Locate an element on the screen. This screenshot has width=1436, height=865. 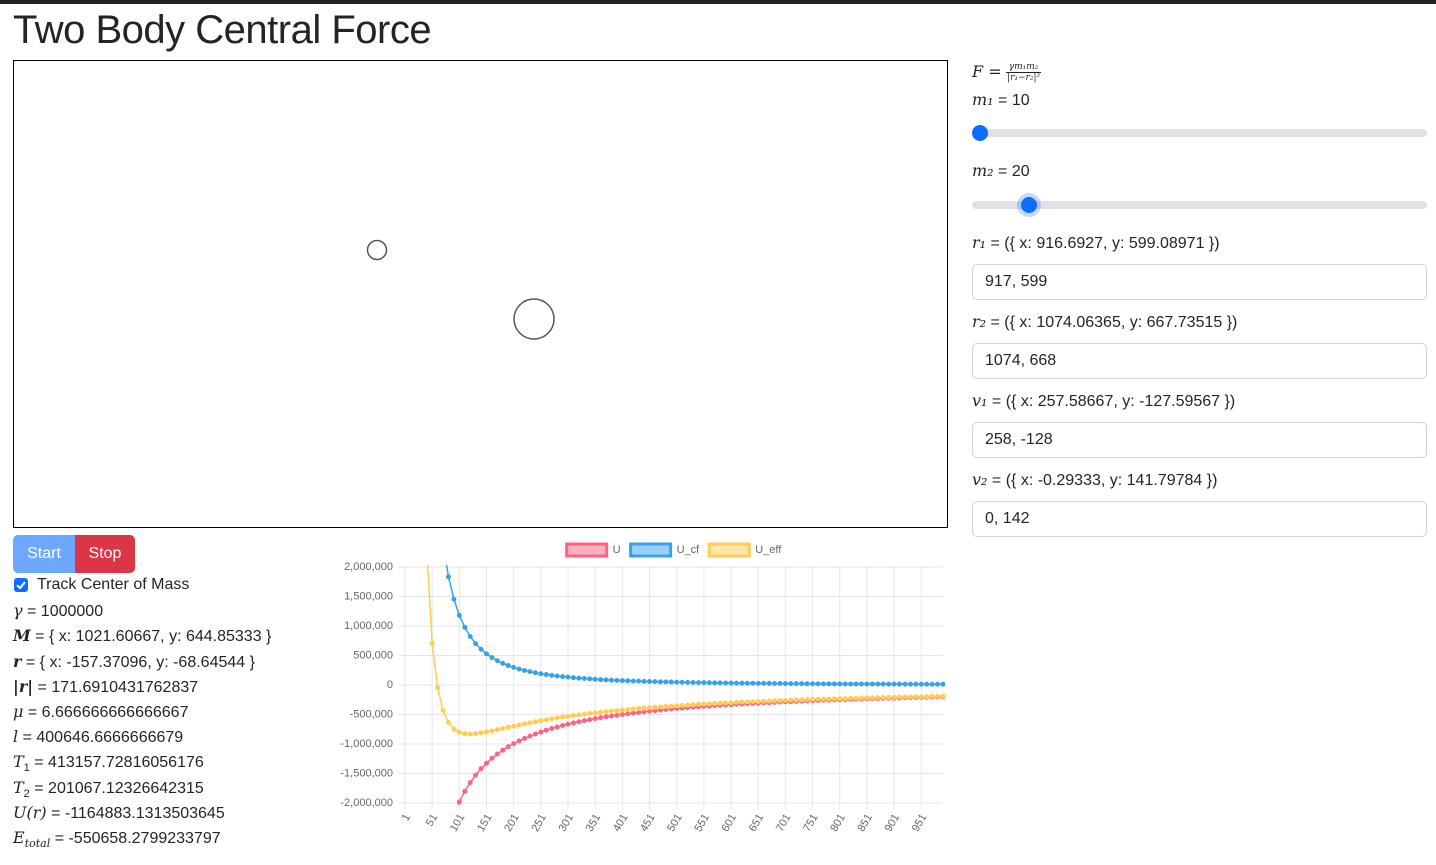
legend-item: U_eff is located at coordinates (744, 550).